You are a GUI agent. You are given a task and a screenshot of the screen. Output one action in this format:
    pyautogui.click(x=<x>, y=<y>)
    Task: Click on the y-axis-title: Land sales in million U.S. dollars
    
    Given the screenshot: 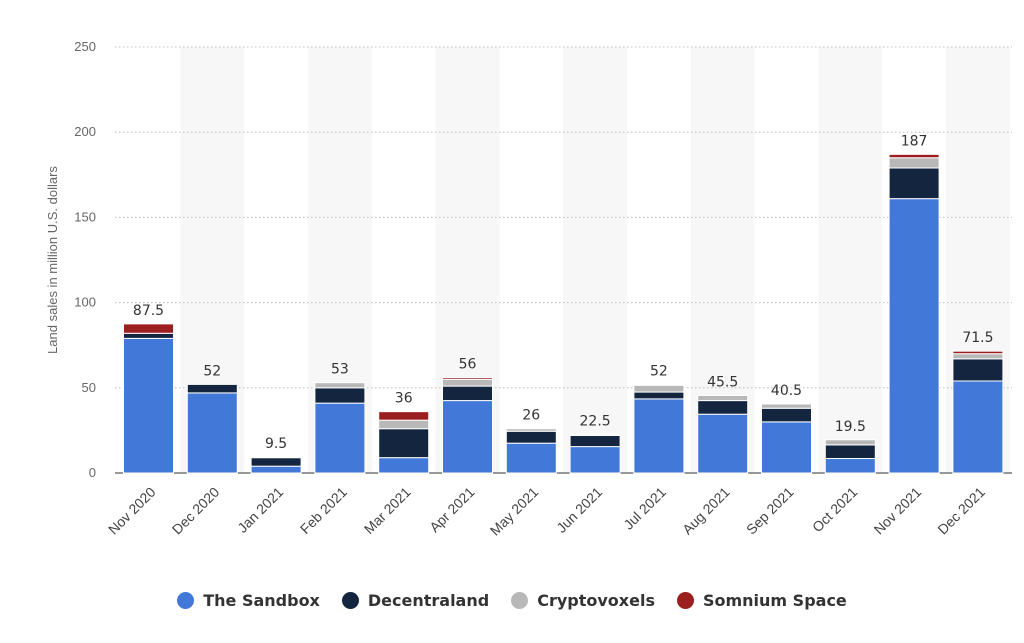 What is the action you would take?
    pyautogui.click(x=52, y=260)
    